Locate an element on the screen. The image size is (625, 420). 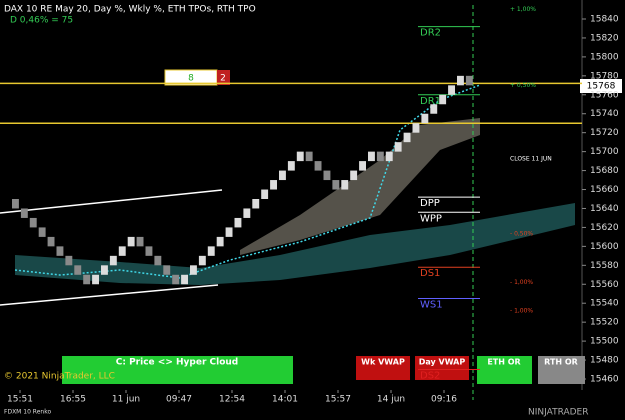
brand: NINJATRADER is located at coordinates (558, 413).